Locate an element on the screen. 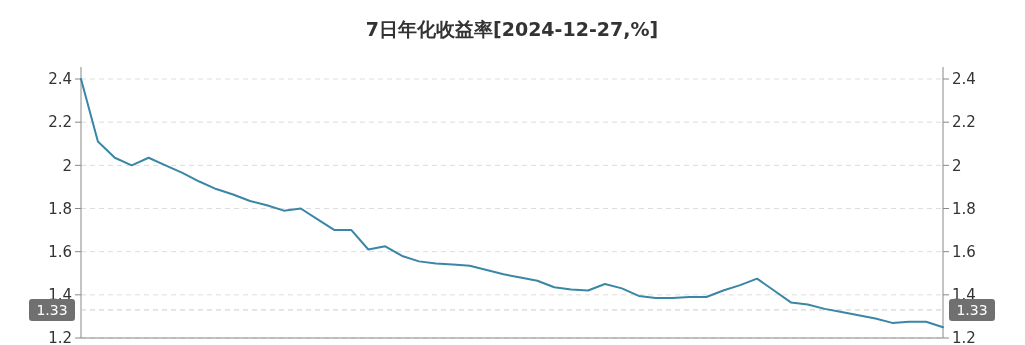 The height and width of the screenshot is (345, 1025). y2-tick-label: 2 is located at coordinates (957, 165).